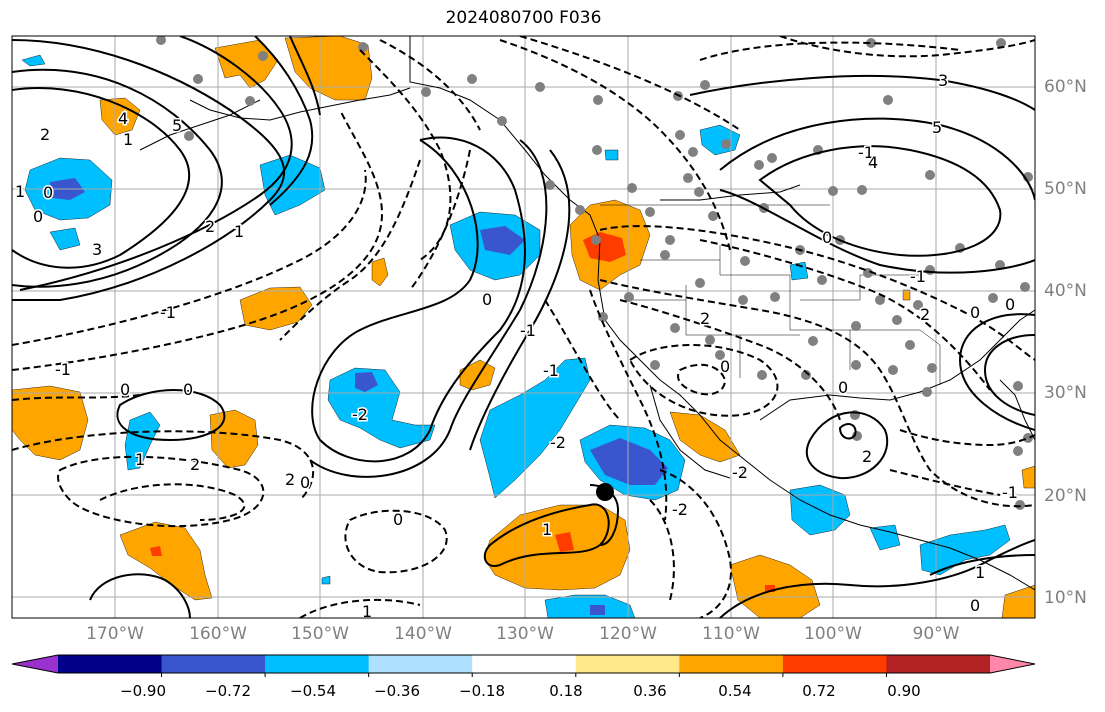  Describe the element at coordinates (482, 691) in the screenshot. I see `colorbar-tick-label: −0.18` at that location.